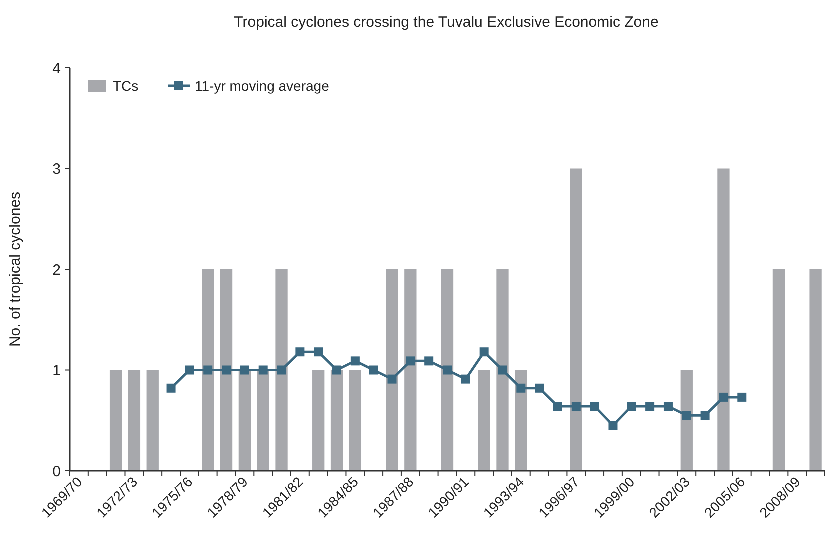  I want to click on y-tick-label: 0, so click(56, 471).